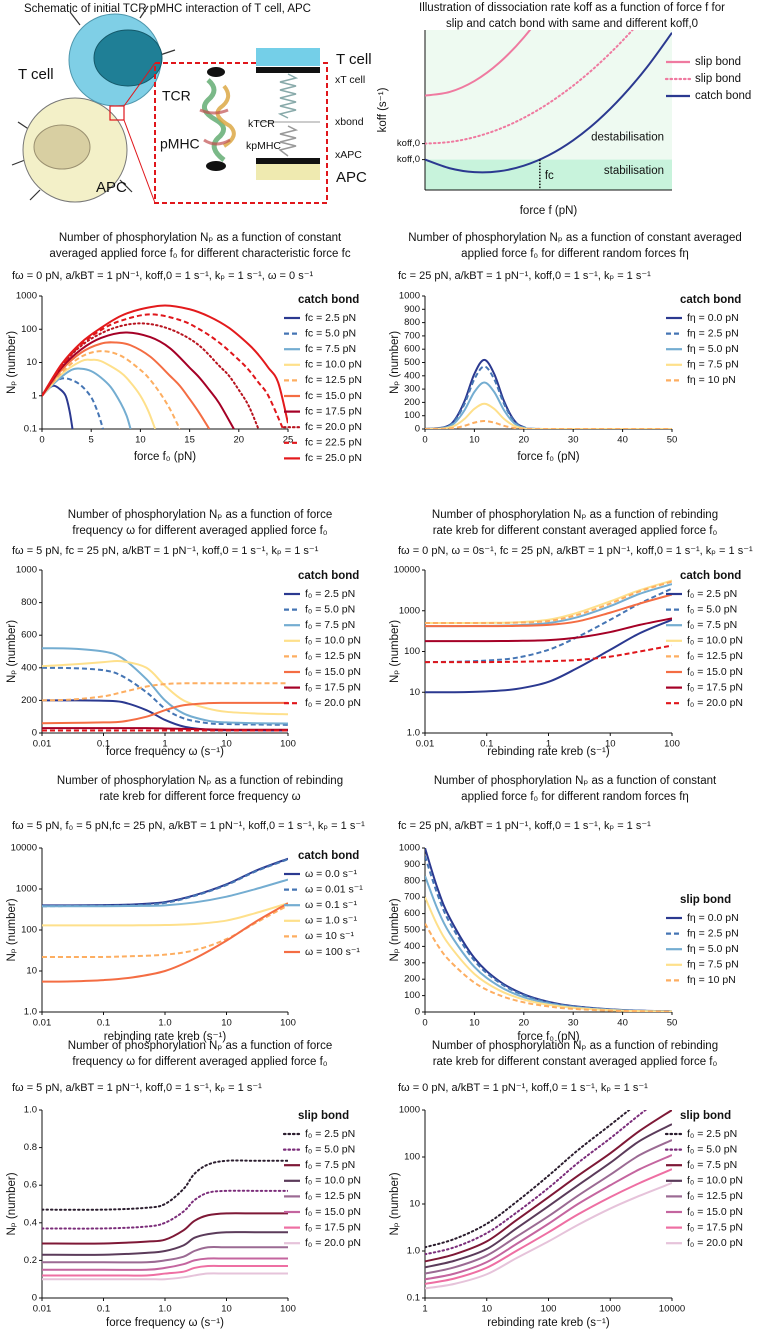 The height and width of the screenshot is (1337, 761). What do you see at coordinates (34, 733) in the screenshot?
I see `y-tick-label: 0` at bounding box center [34, 733].